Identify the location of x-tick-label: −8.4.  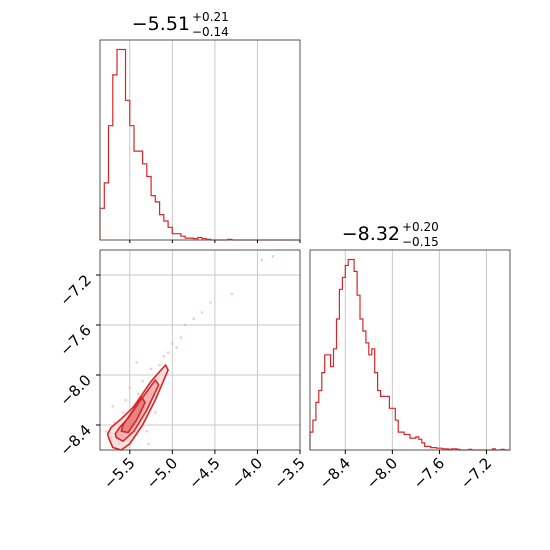
(335, 473).